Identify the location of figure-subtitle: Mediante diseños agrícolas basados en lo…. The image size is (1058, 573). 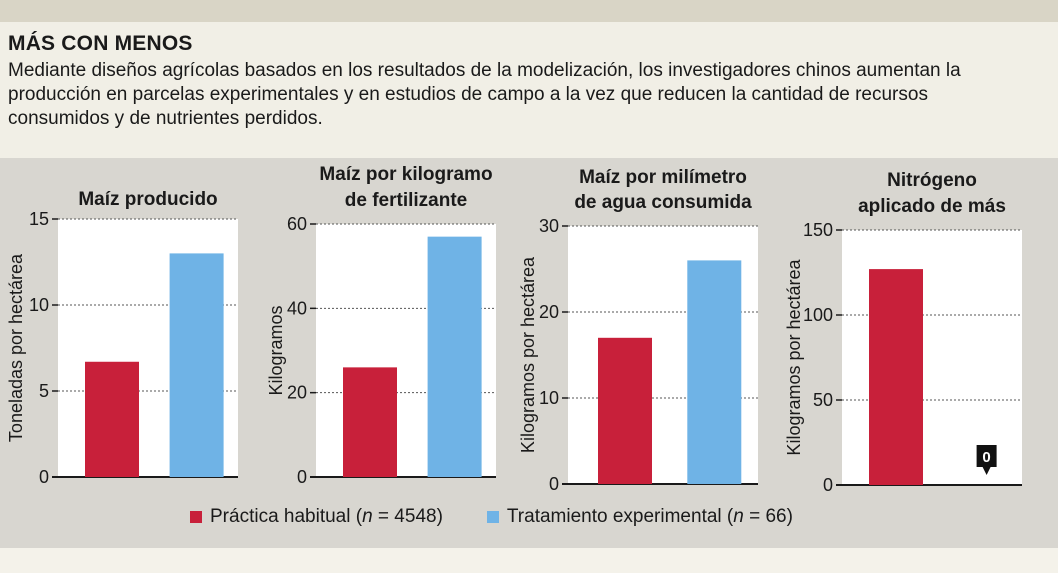
(484, 94).